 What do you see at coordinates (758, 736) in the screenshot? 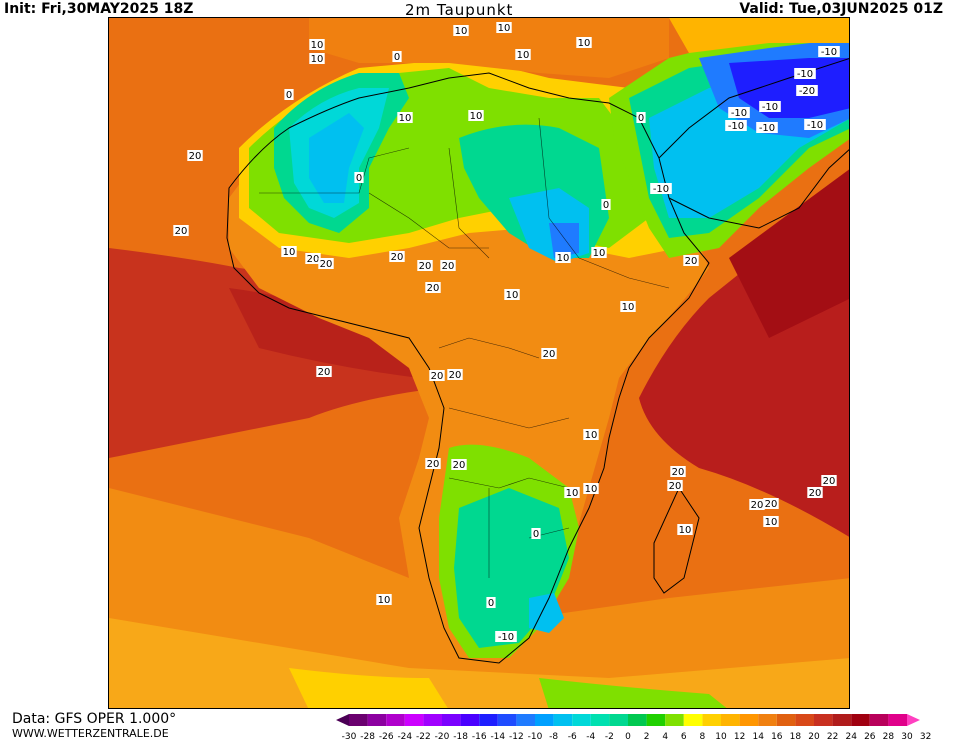
I see `legend-tick-label: 14` at bounding box center [758, 736].